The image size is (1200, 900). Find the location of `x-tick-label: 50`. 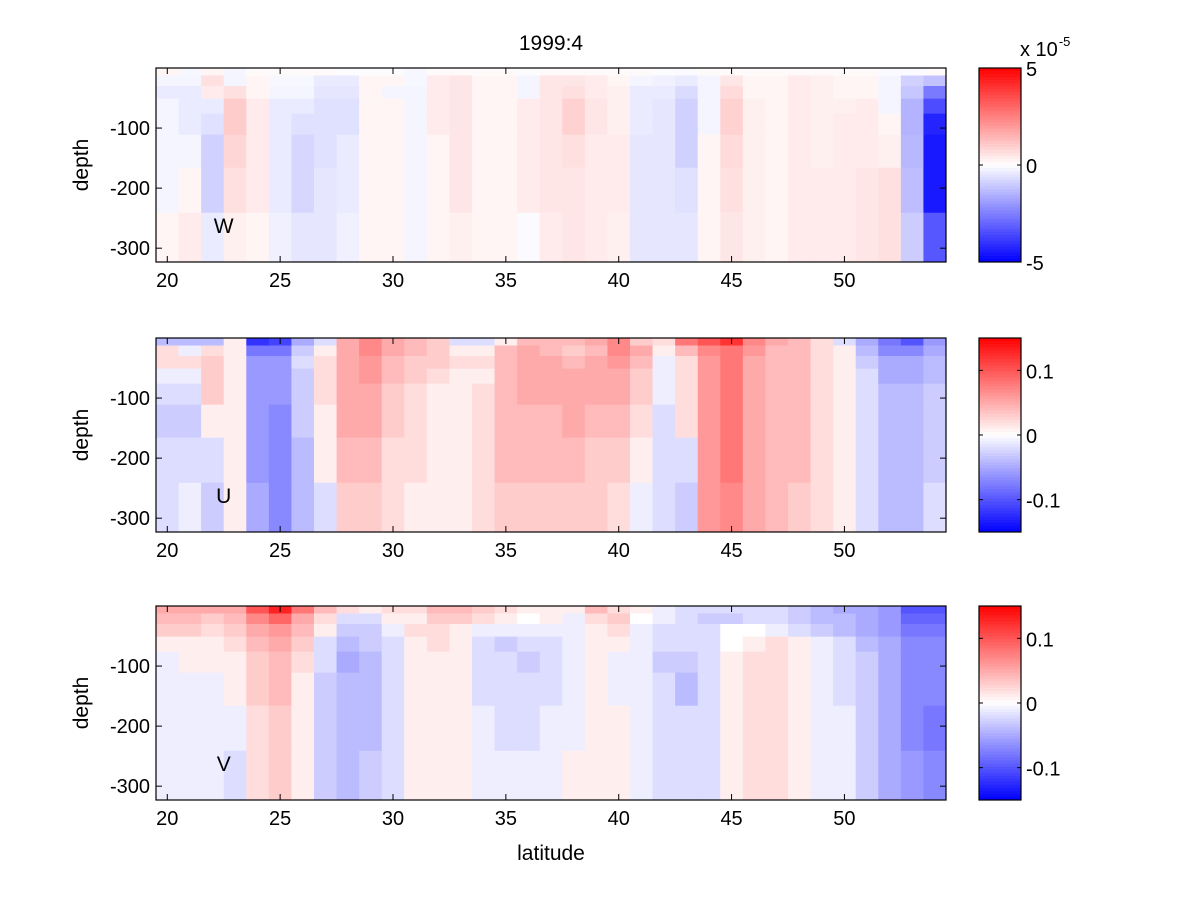

x-tick-label: 50 is located at coordinates (844, 819).